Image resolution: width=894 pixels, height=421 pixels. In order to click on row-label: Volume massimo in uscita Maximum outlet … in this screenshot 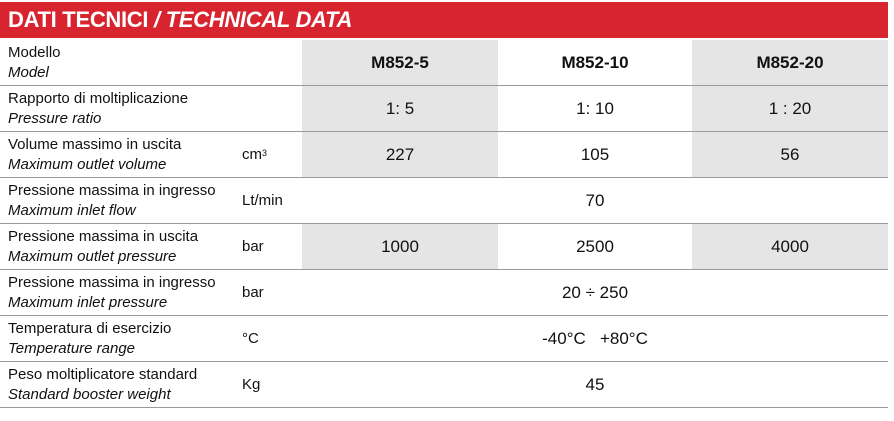, I will do `click(116, 154)`.